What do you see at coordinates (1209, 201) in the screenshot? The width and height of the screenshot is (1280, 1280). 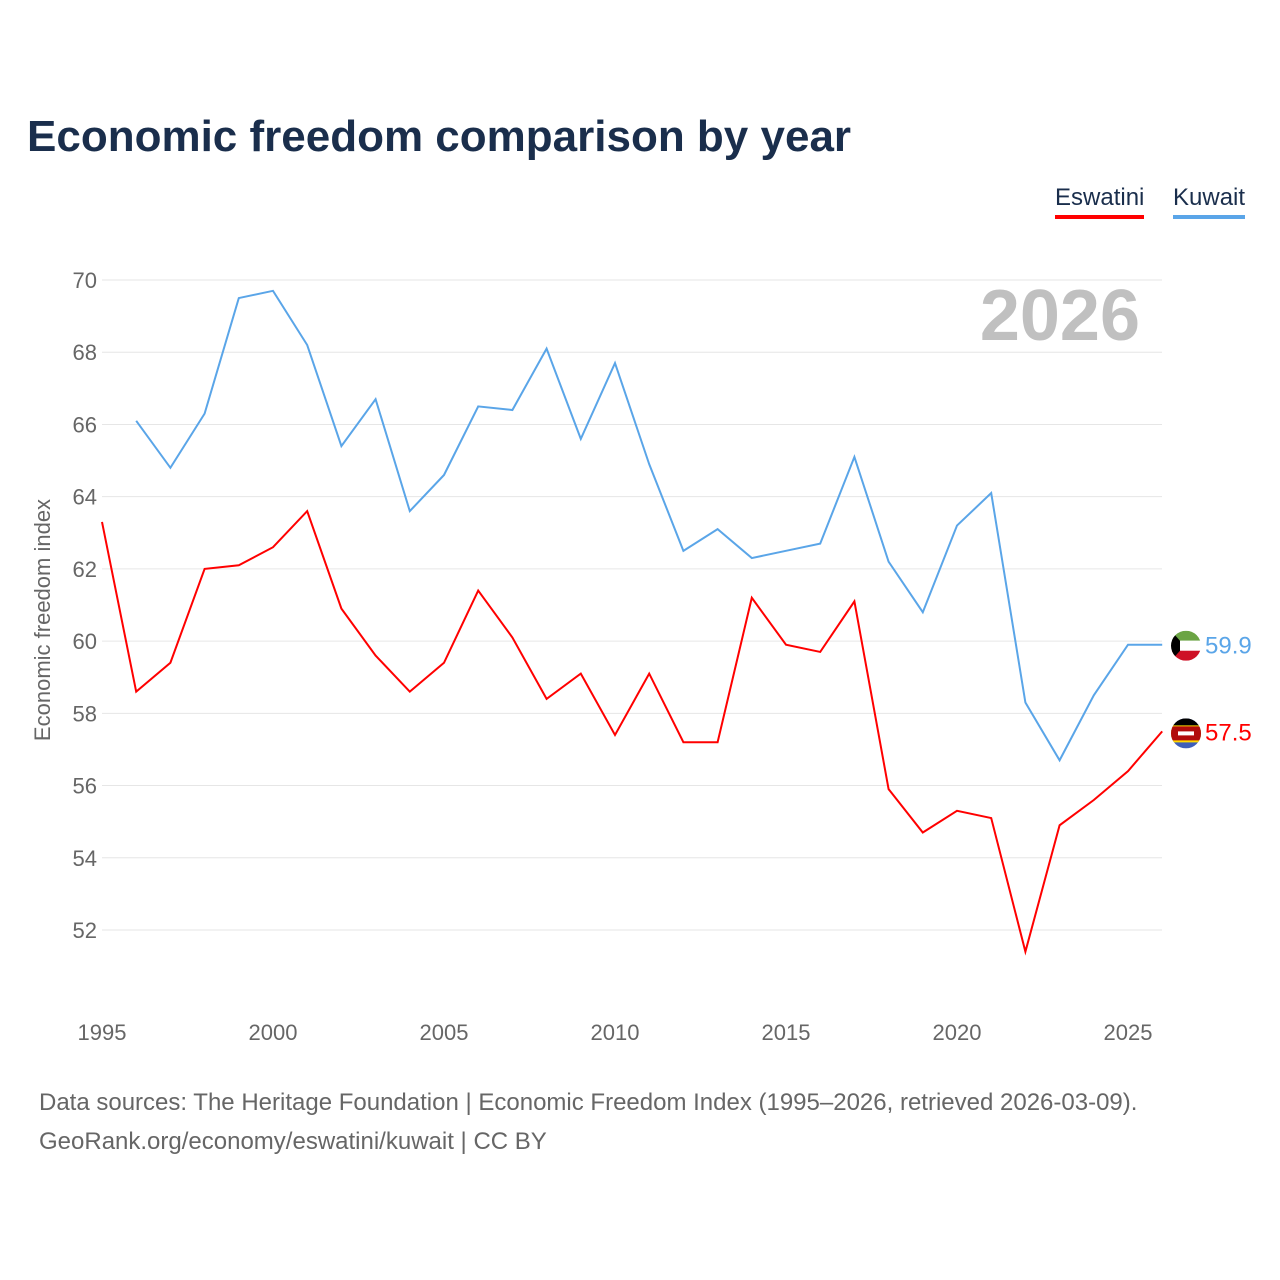 I see `legend-item-kuwait: Kuwait` at bounding box center [1209, 201].